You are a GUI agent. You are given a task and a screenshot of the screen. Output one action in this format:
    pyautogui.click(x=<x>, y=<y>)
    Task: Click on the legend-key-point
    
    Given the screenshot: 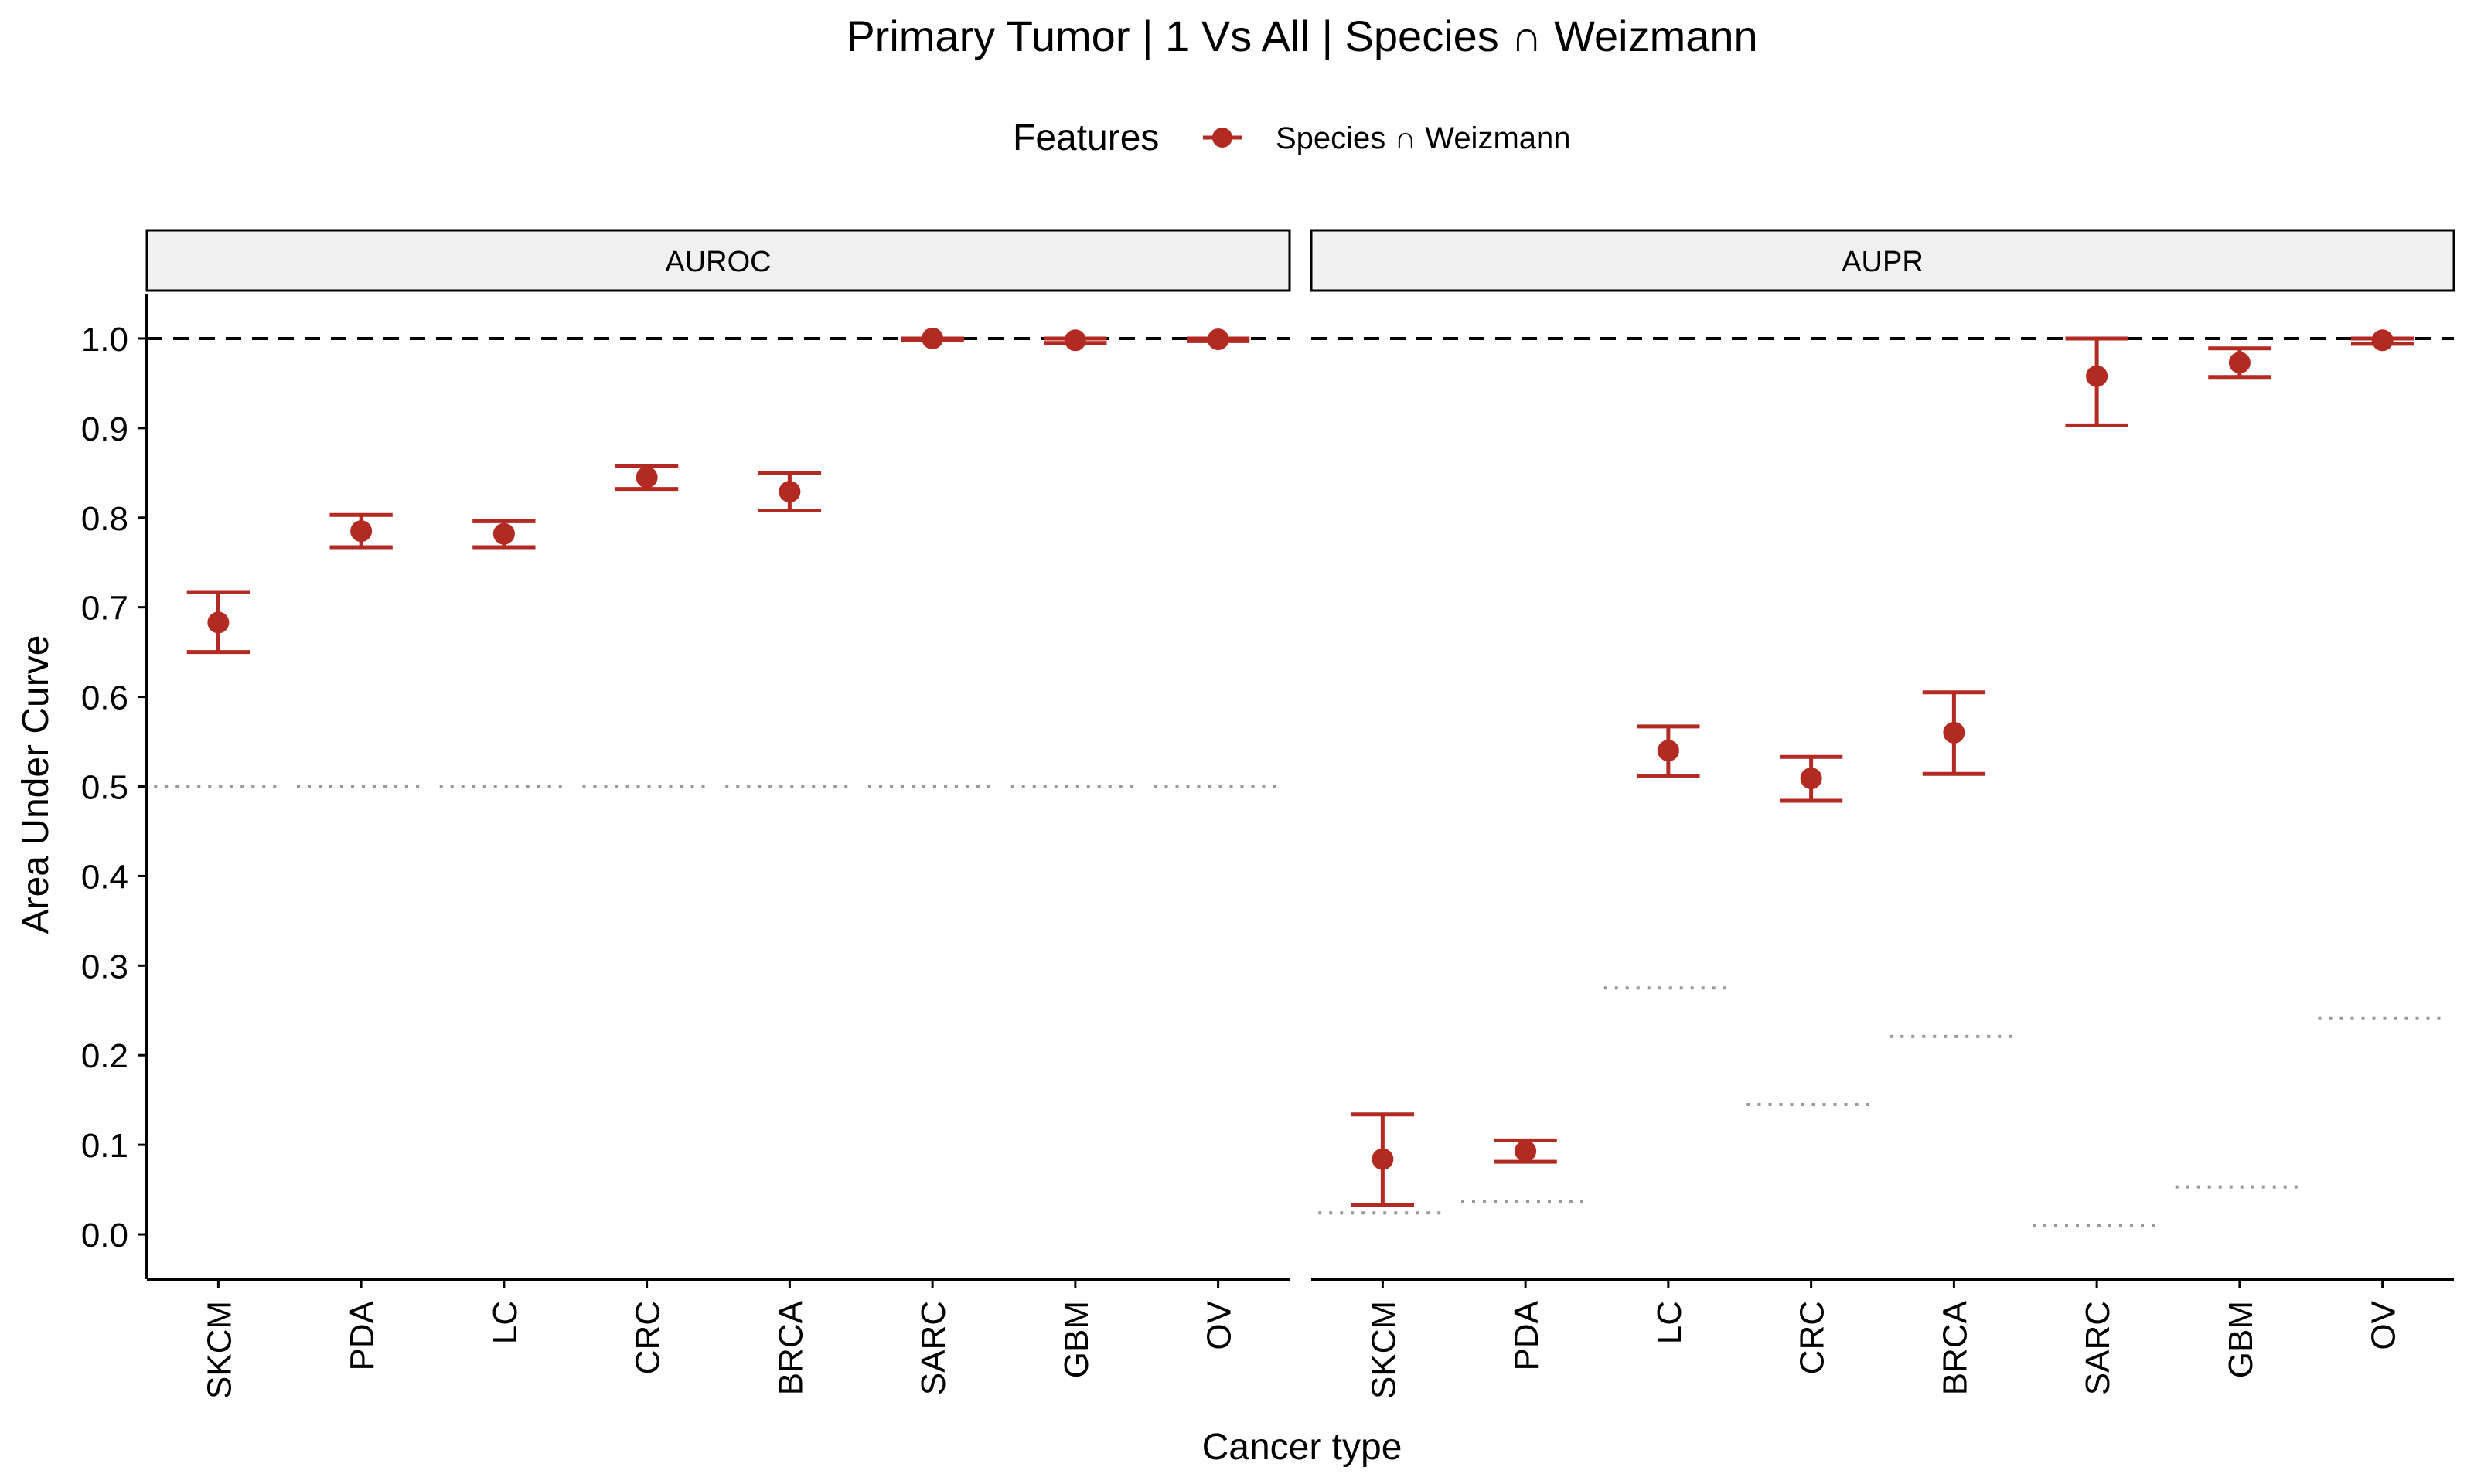 What is the action you would take?
    pyautogui.click(x=1222, y=138)
    